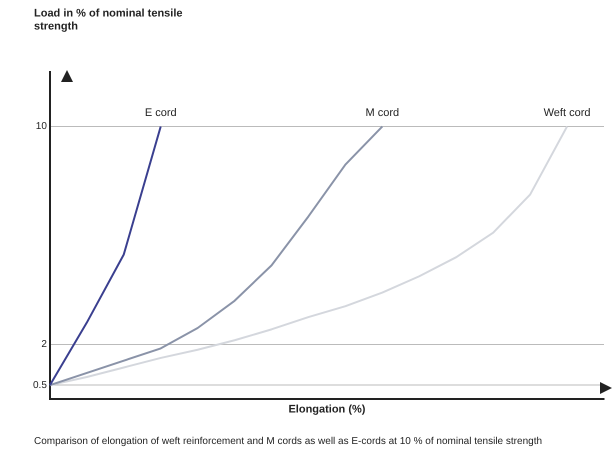 The height and width of the screenshot is (470, 616). Describe the element at coordinates (160, 113) in the screenshot. I see `series-label: E cord` at that location.